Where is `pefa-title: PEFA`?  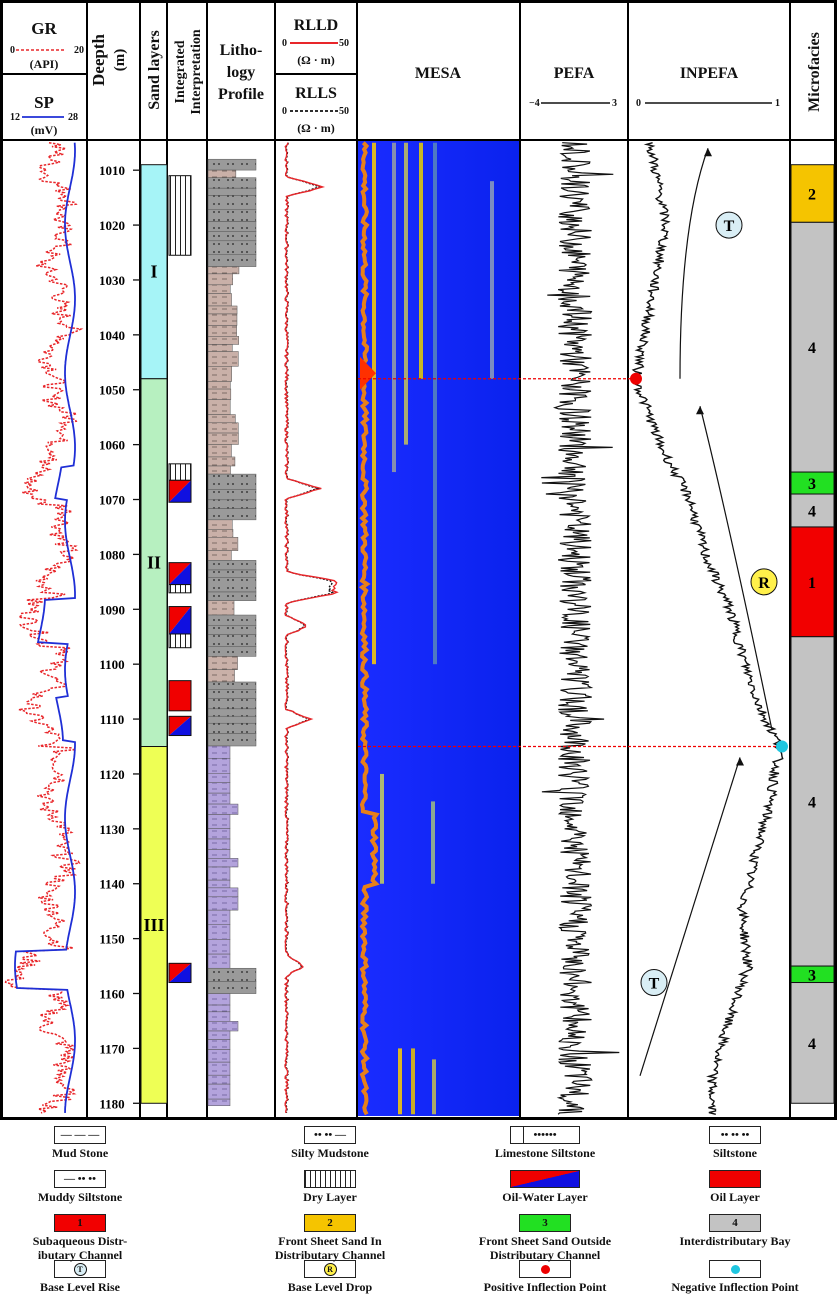
pefa-title: PEFA is located at coordinates (574, 73).